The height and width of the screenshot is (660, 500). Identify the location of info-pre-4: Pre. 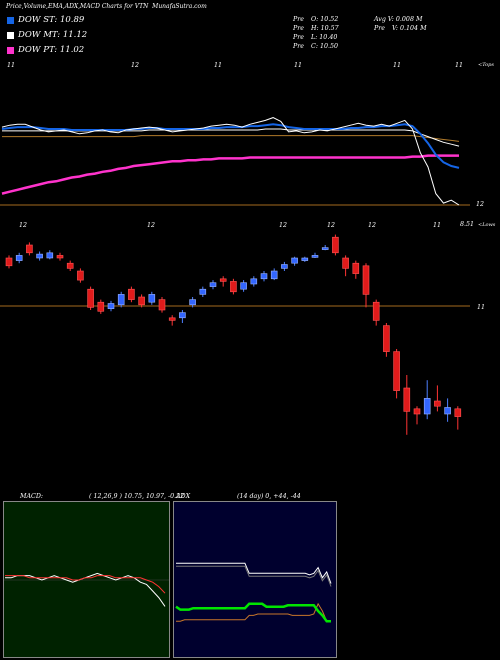
(298, 37).